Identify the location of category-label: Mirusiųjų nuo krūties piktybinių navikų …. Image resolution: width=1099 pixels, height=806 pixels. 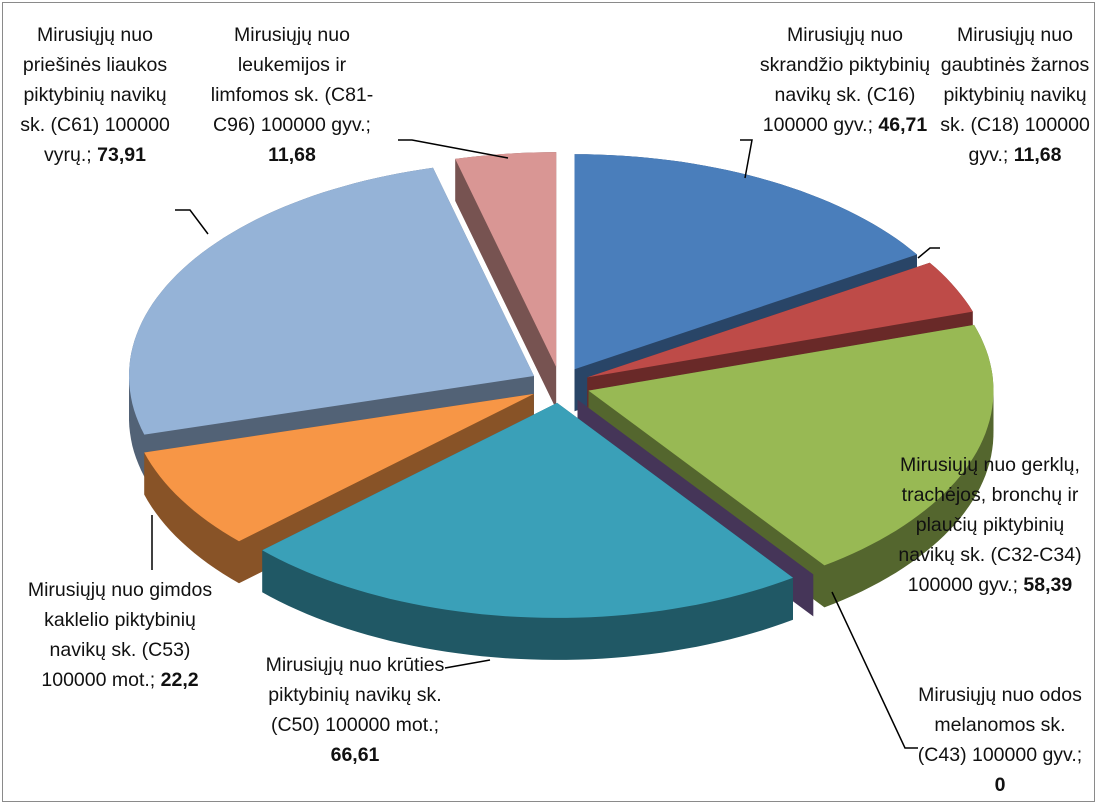
(355, 695).